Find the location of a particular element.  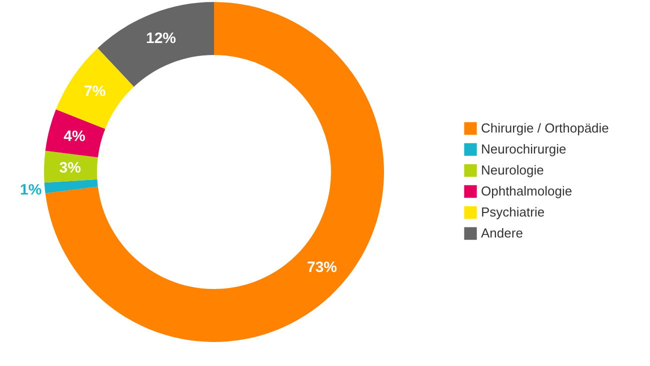

legend-label: Psychiatrie is located at coordinates (513, 212).